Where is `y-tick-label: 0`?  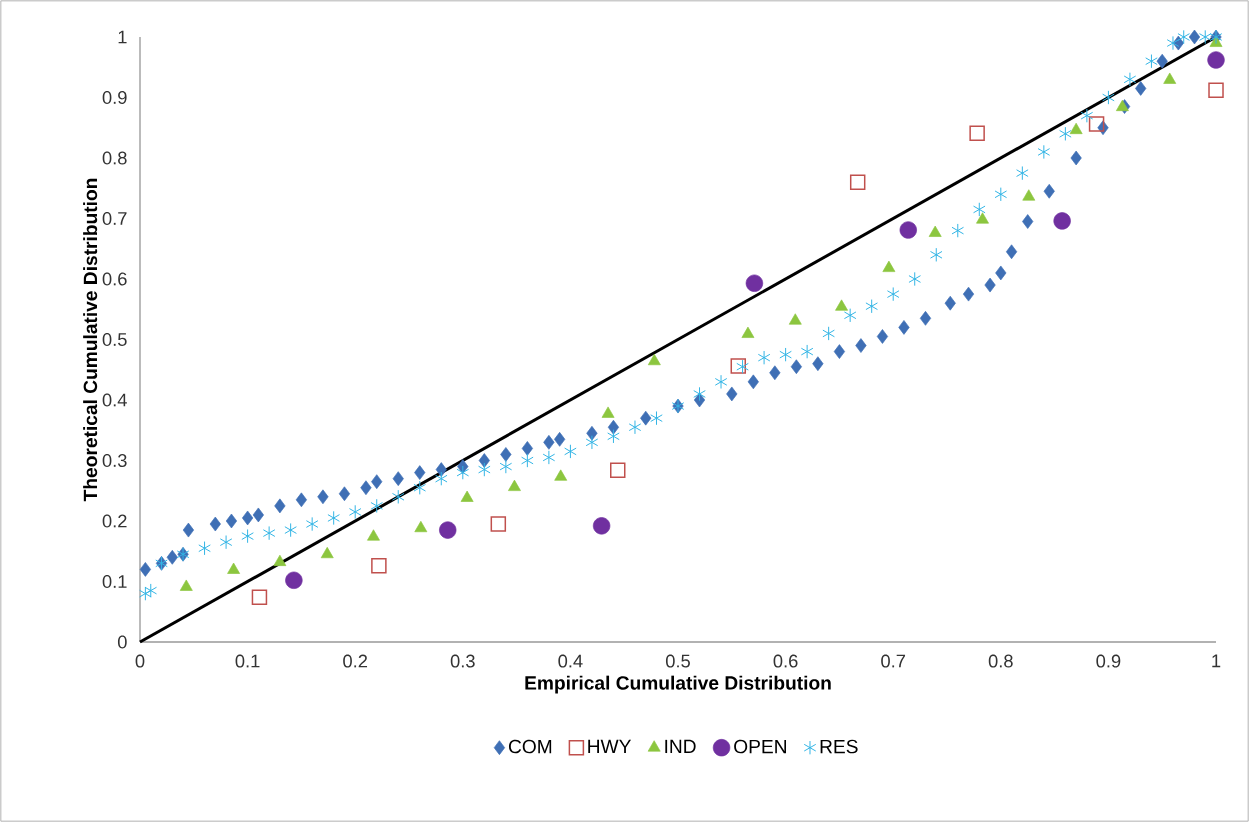
y-tick-label: 0 is located at coordinates (122, 642).